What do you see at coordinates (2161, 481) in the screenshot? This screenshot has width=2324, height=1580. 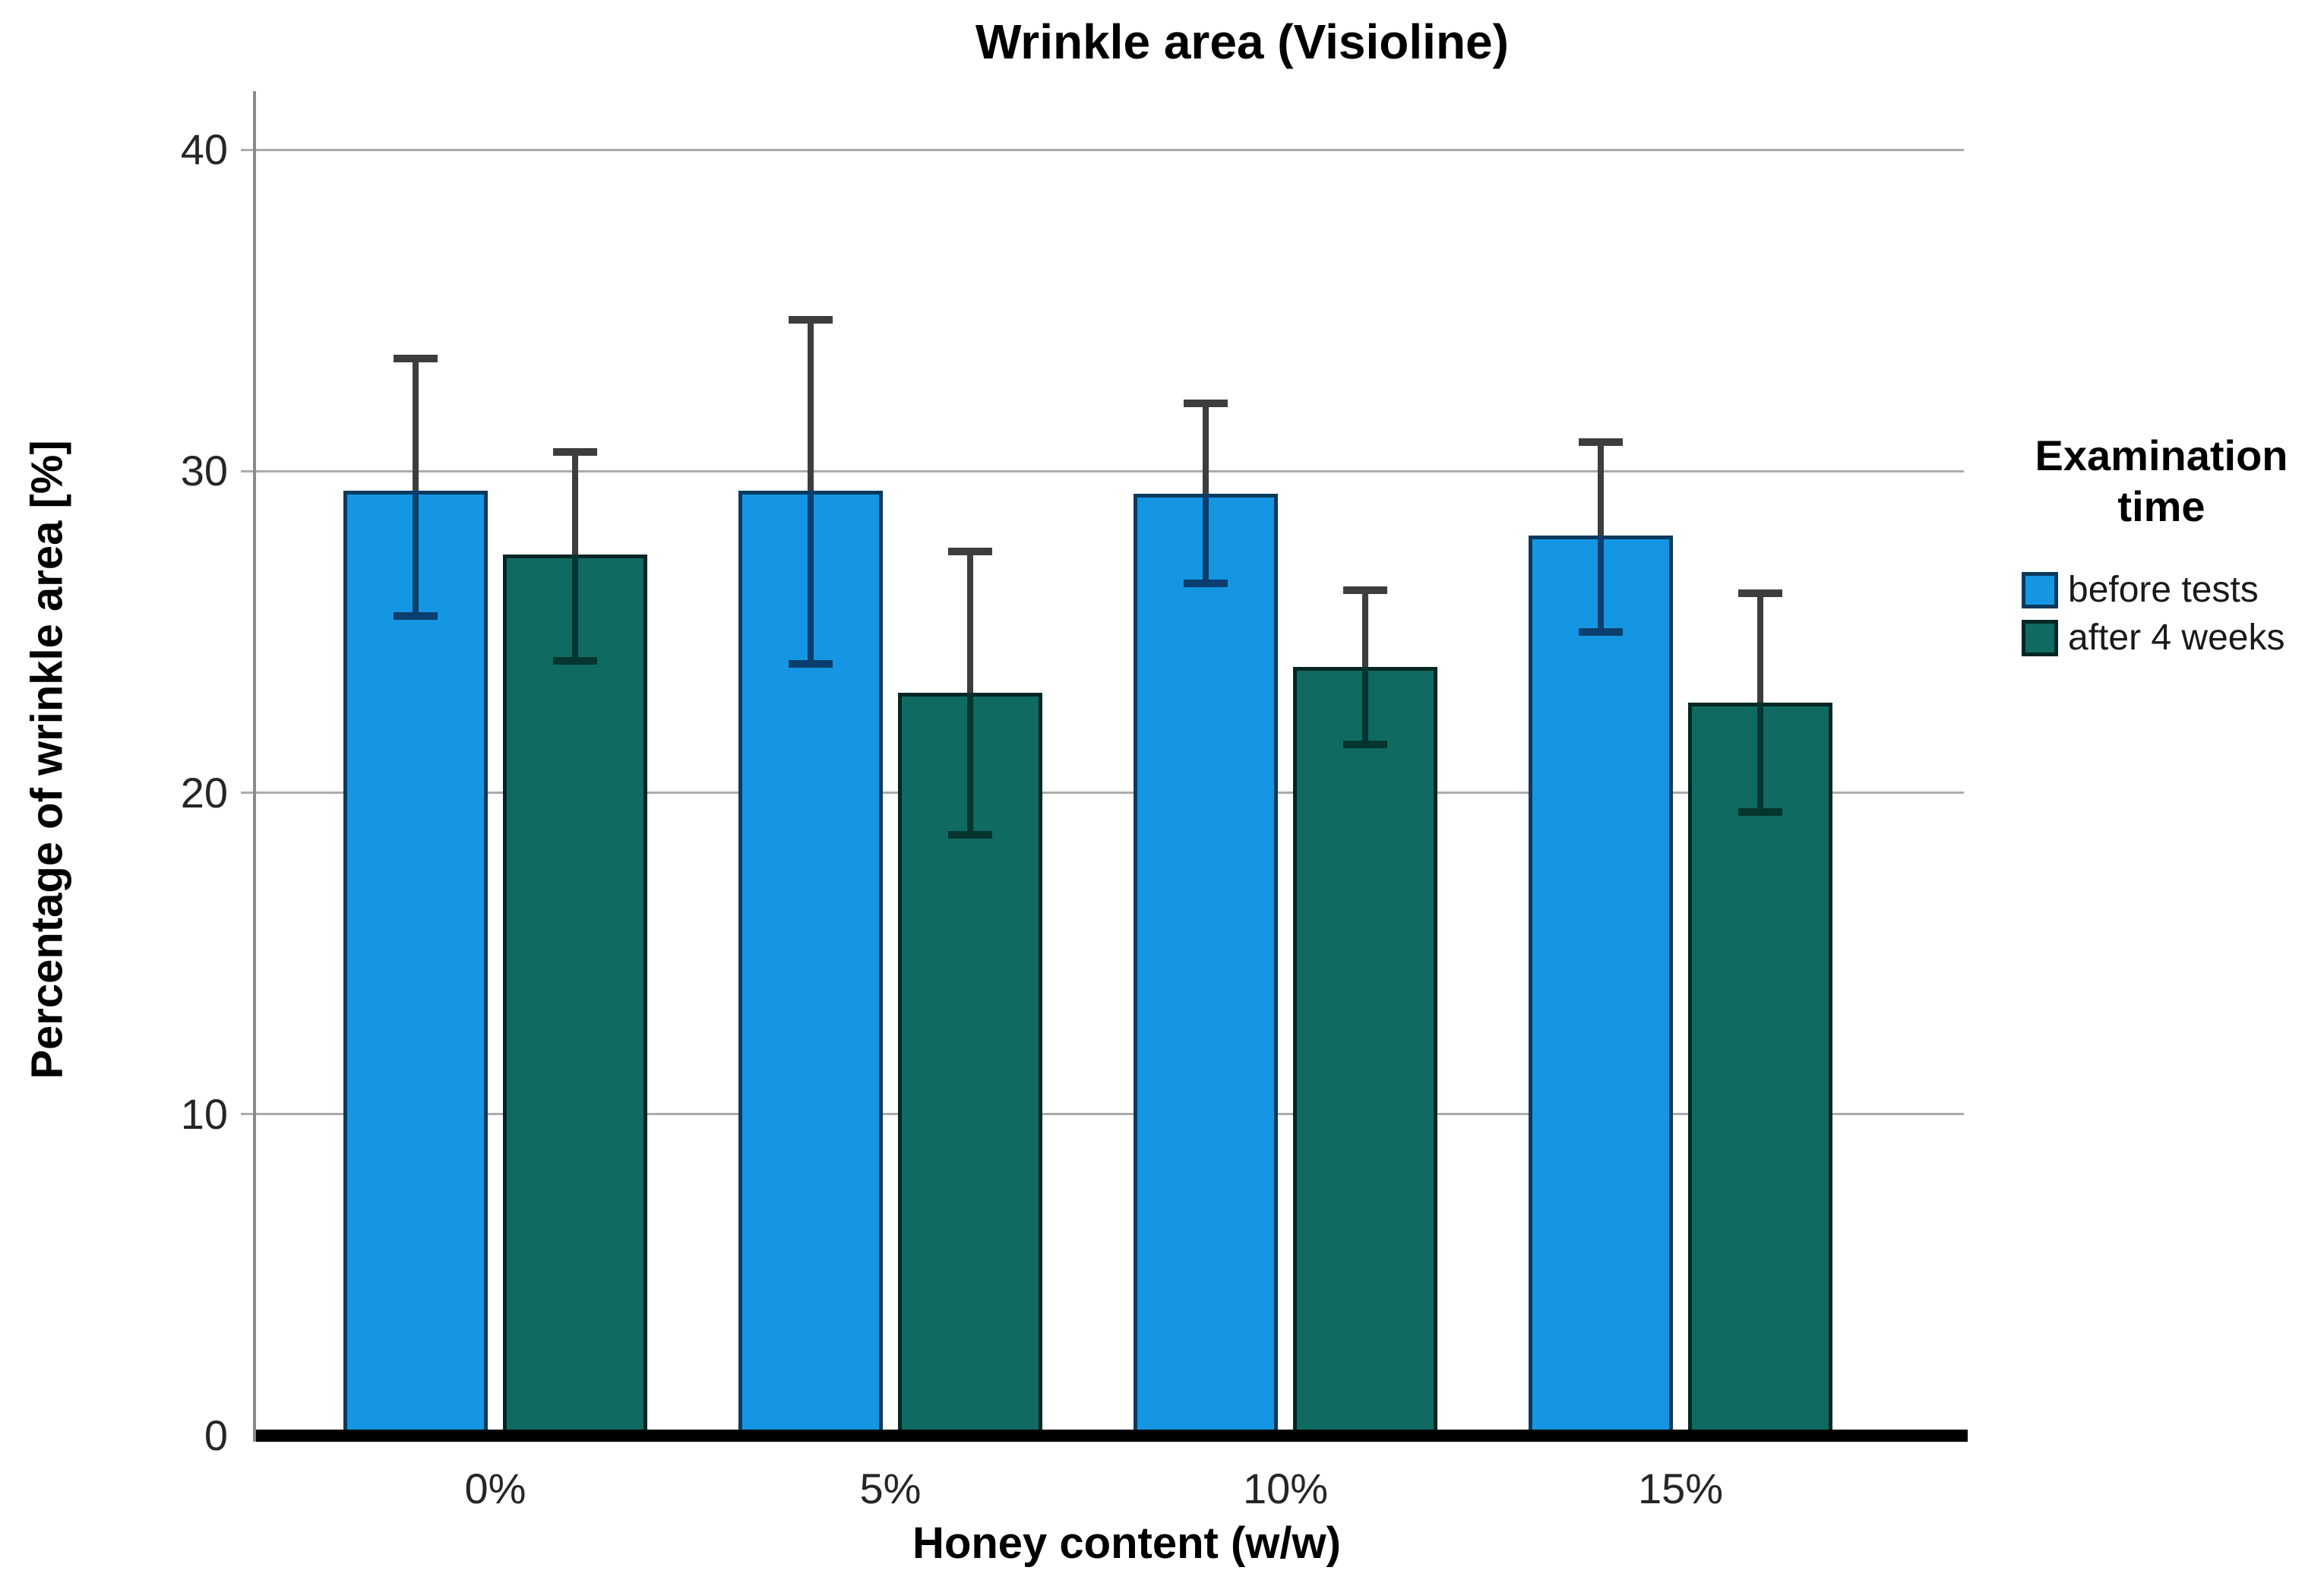 I see `legend-title: Examination time` at bounding box center [2161, 481].